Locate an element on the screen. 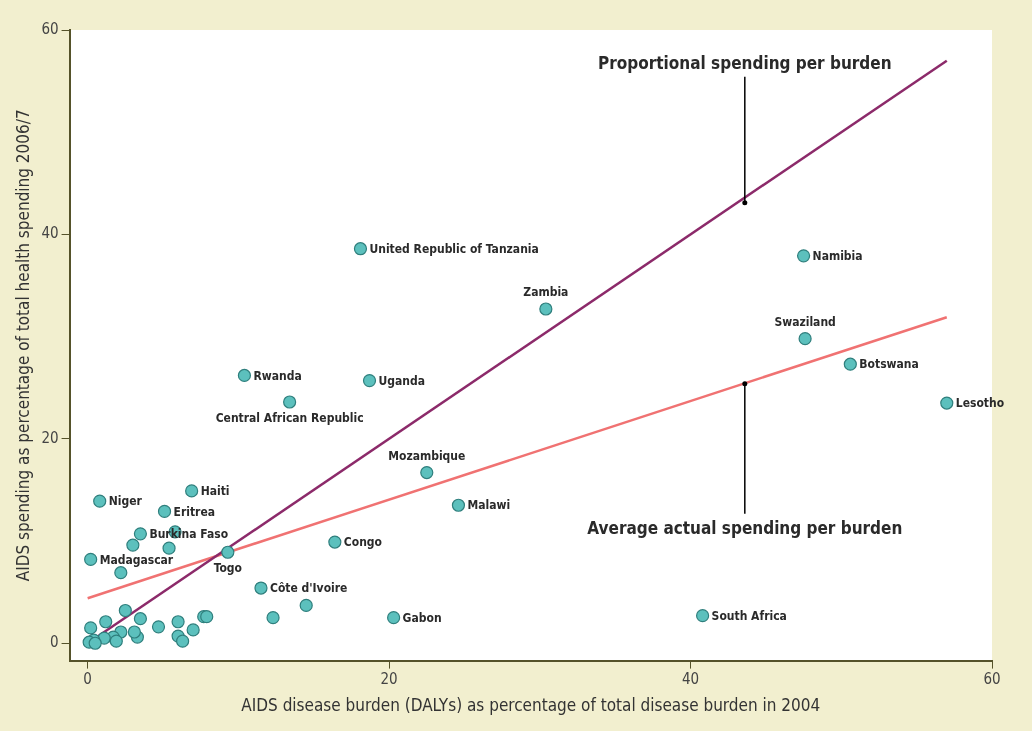  data-label: Niger is located at coordinates (125, 501).